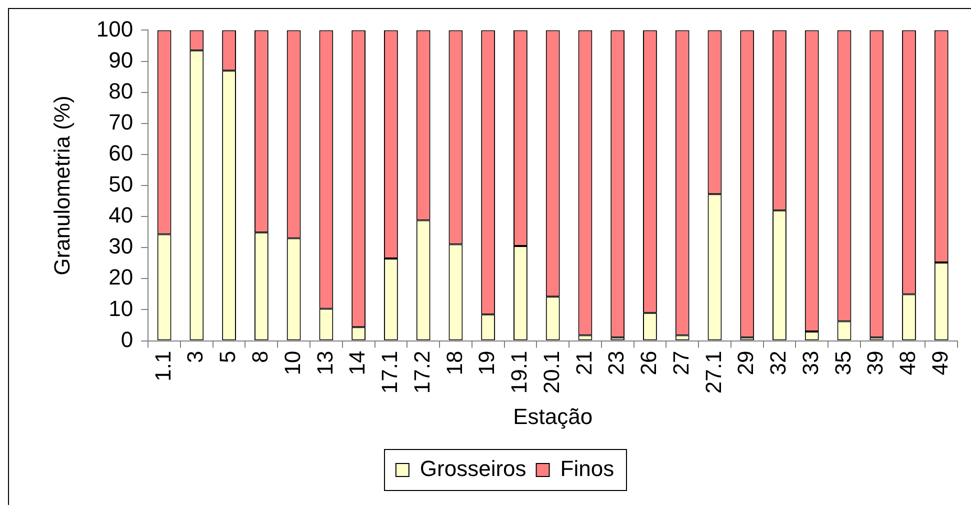 This screenshot has height=507, width=971. What do you see at coordinates (875, 363) in the screenshot?
I see `x-tick-label: 39` at bounding box center [875, 363].